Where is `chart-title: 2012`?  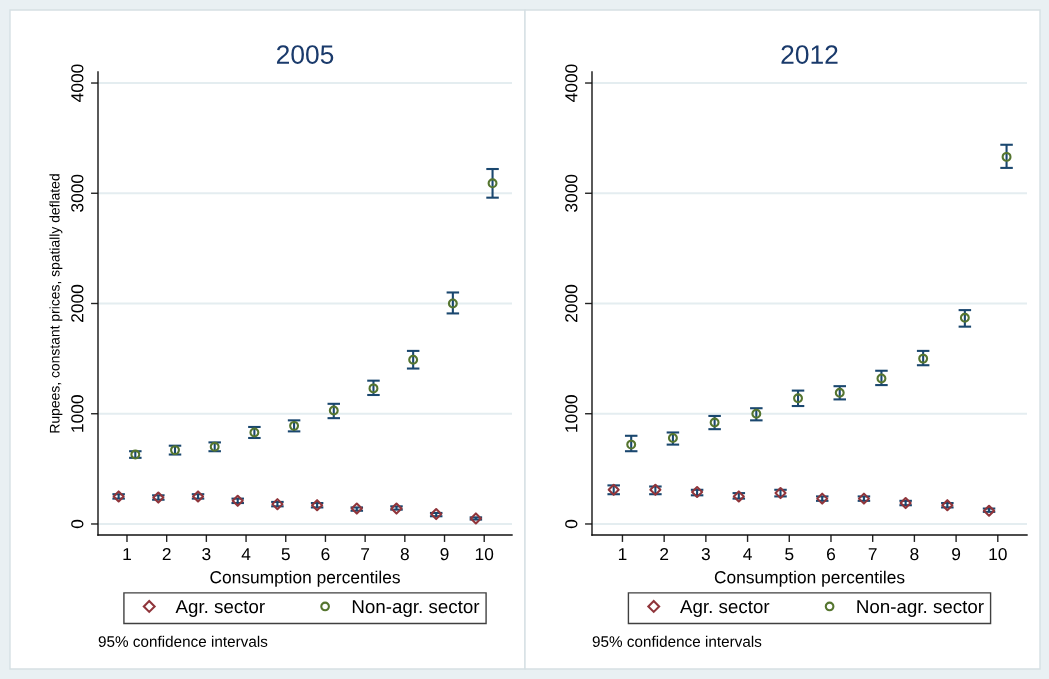
chart-title: 2012 is located at coordinates (809, 54).